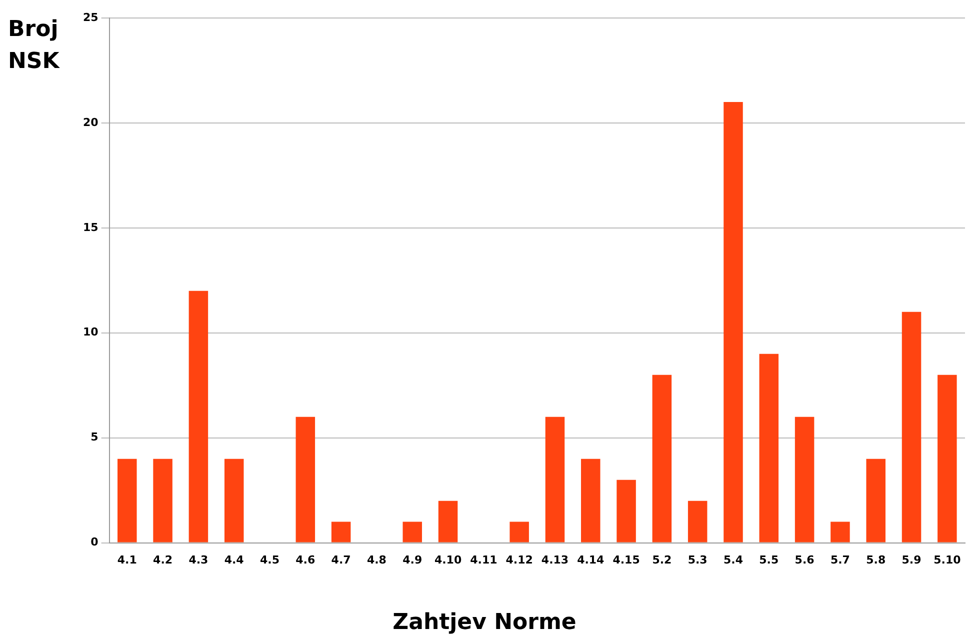 This screenshot has width=969, height=642. Describe the element at coordinates (94, 437) in the screenshot. I see `y-tick-label: 5` at that location.